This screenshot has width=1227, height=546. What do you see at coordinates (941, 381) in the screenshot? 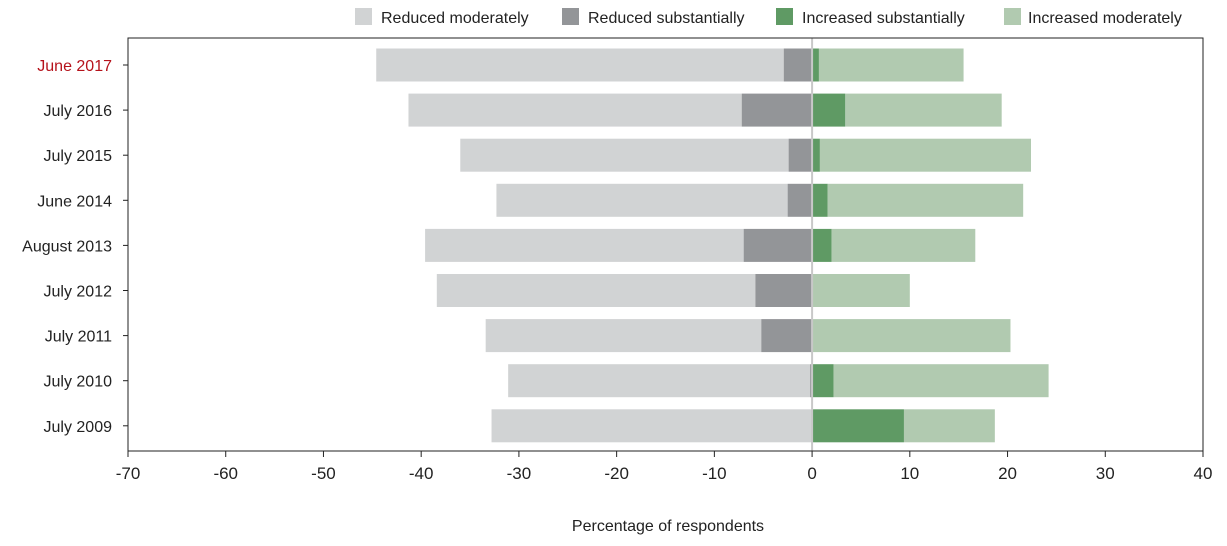
I see `bar-increased-moderately-july-2010` at bounding box center [941, 381].